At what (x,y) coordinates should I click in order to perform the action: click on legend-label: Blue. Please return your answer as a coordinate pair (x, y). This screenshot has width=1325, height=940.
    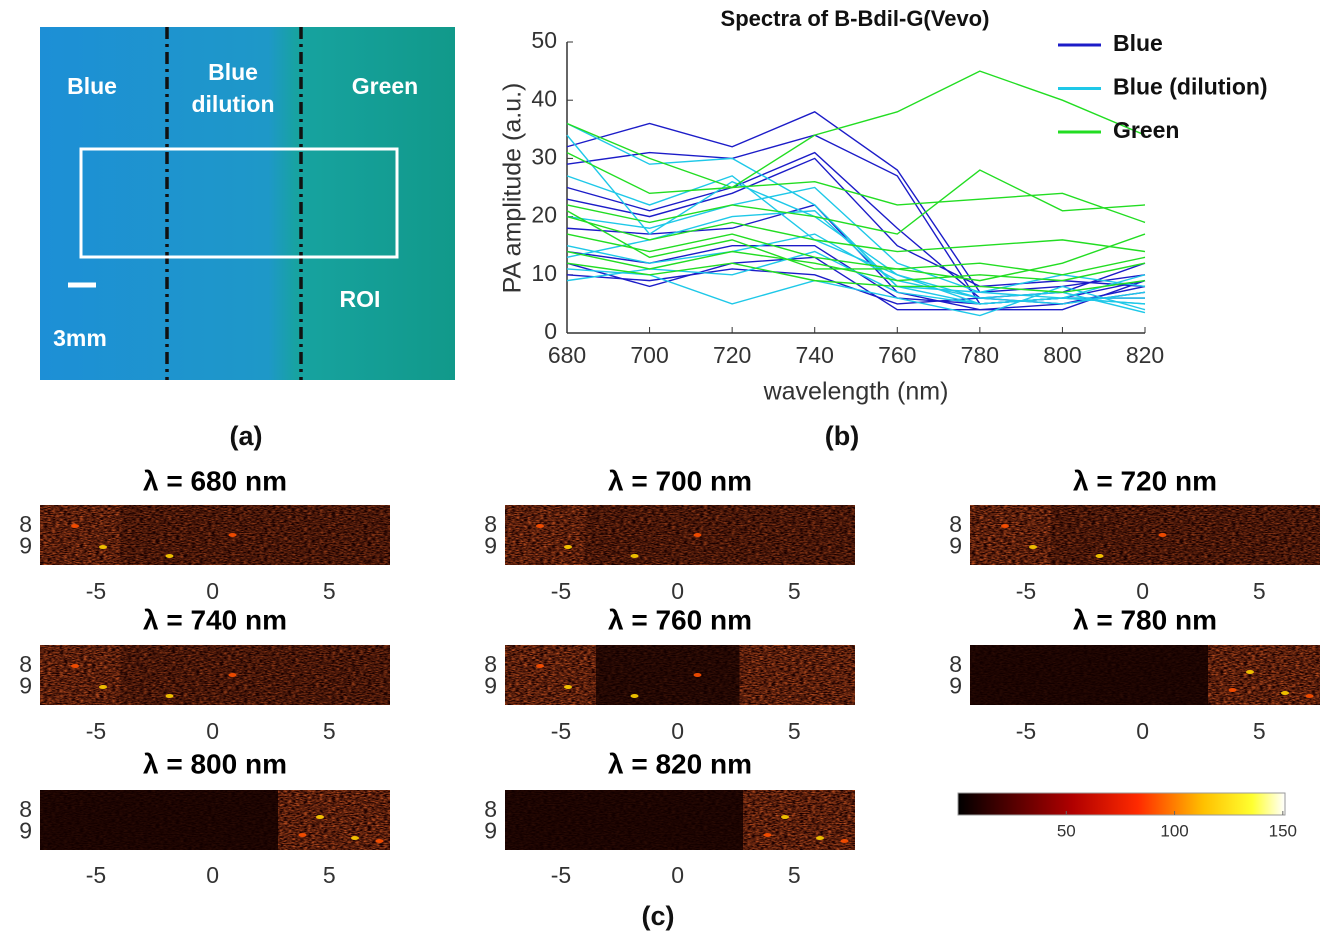
    Looking at the image, I should click on (1138, 43).